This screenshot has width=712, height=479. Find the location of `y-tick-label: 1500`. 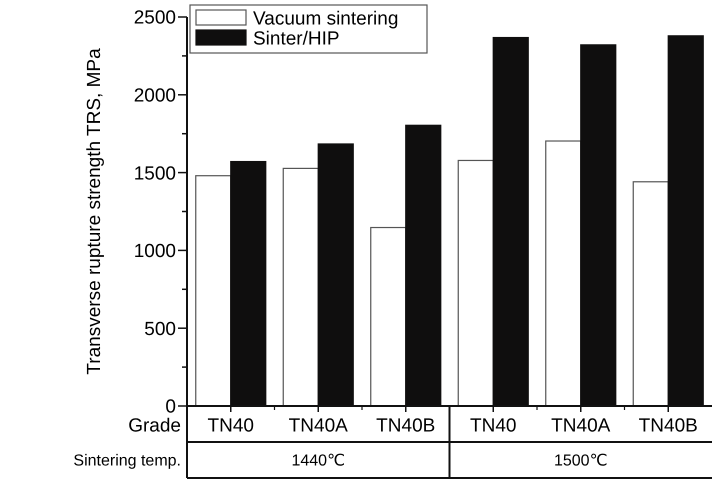

y-tick-label: 1500 is located at coordinates (155, 173).